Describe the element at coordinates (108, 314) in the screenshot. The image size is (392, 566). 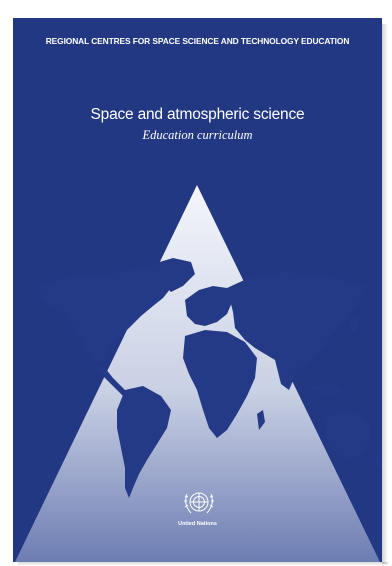
I see `north-america-shape` at that location.